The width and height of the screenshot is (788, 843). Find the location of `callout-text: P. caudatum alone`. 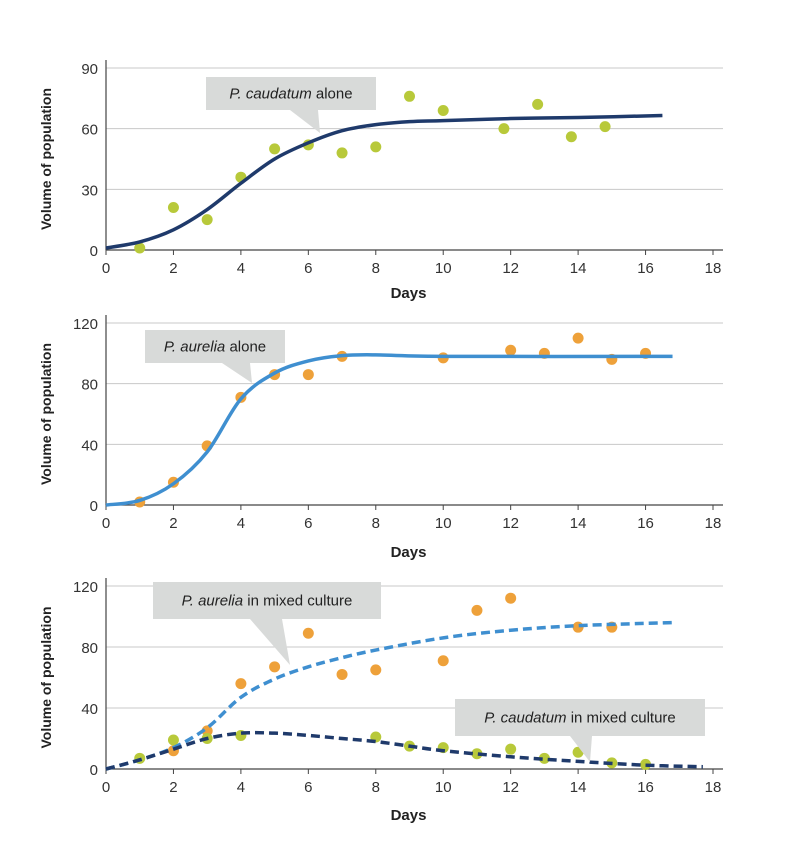

callout-text: P. caudatum alone is located at coordinates (290, 94).